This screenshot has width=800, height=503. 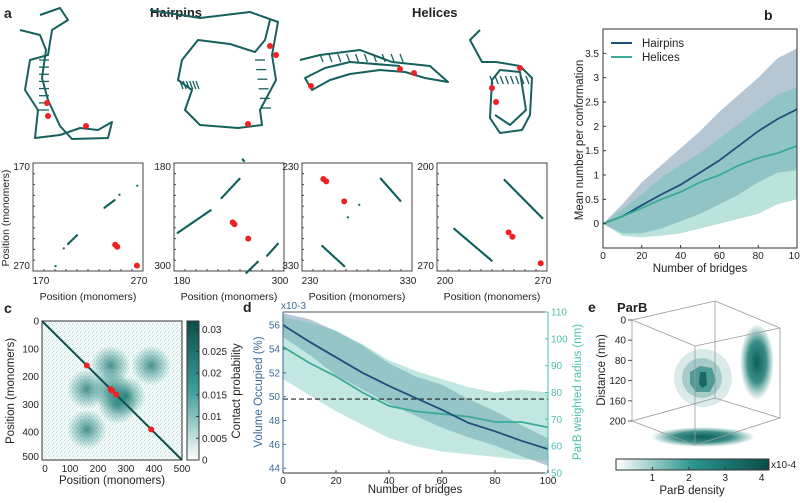 What do you see at coordinates (783, 465) in the screenshot?
I see `e-colorbar-scale: x10-4` at bounding box center [783, 465].